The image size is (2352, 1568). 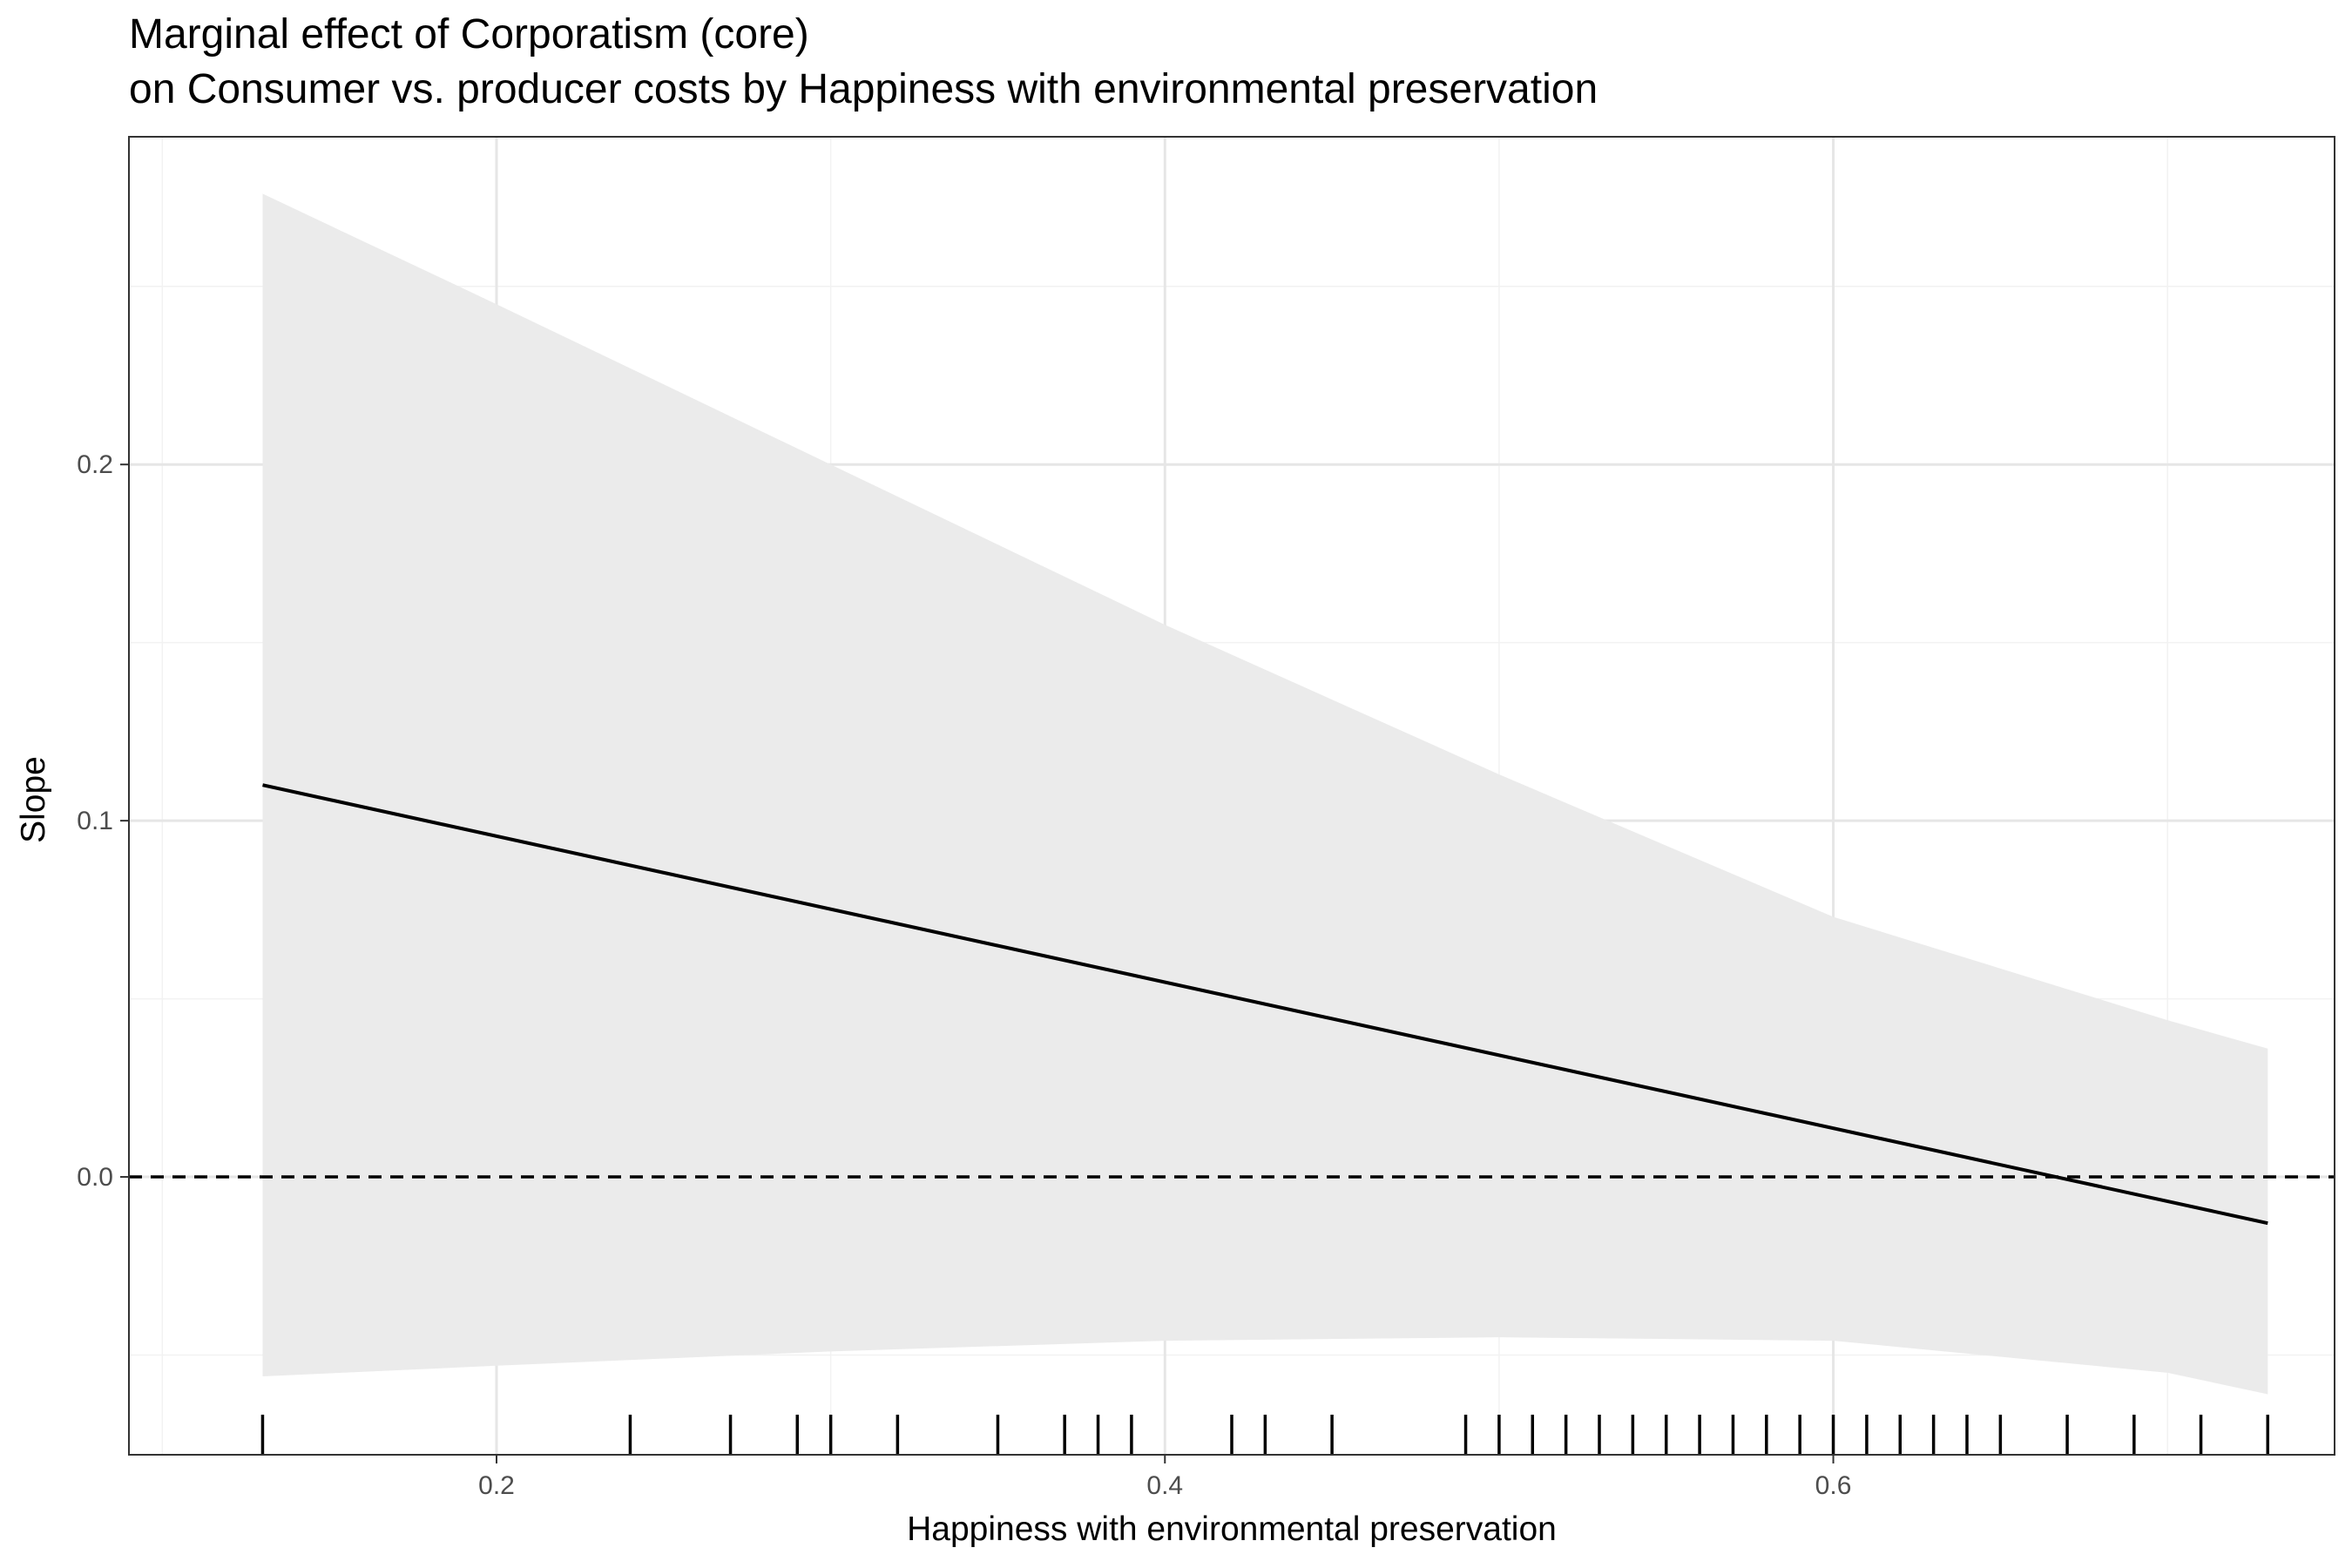 What do you see at coordinates (1164, 1486) in the screenshot?
I see `x-tick-label: 0.4` at bounding box center [1164, 1486].